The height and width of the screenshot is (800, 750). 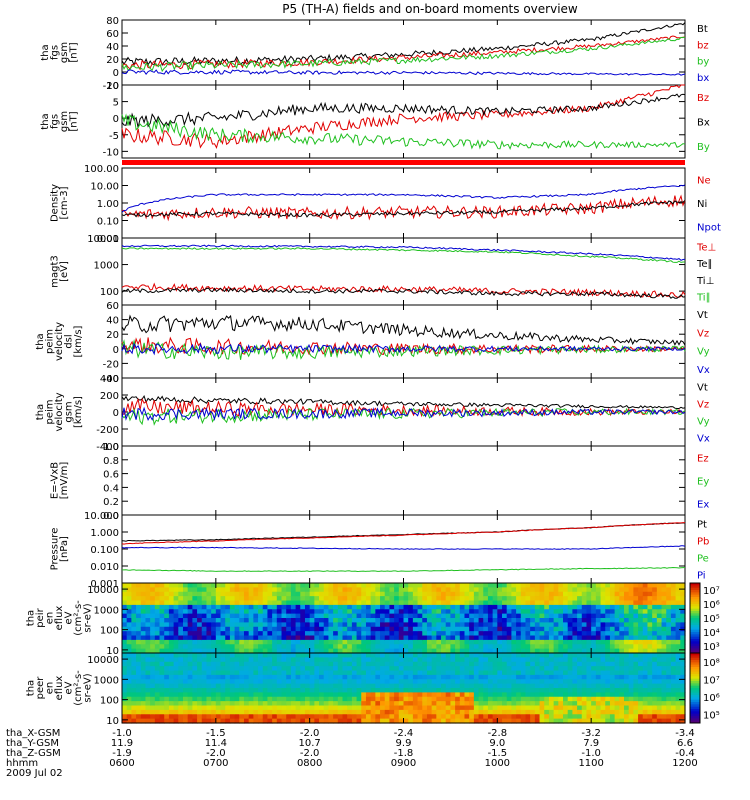 I want to click on series-Pe, so click(x=404, y=569).